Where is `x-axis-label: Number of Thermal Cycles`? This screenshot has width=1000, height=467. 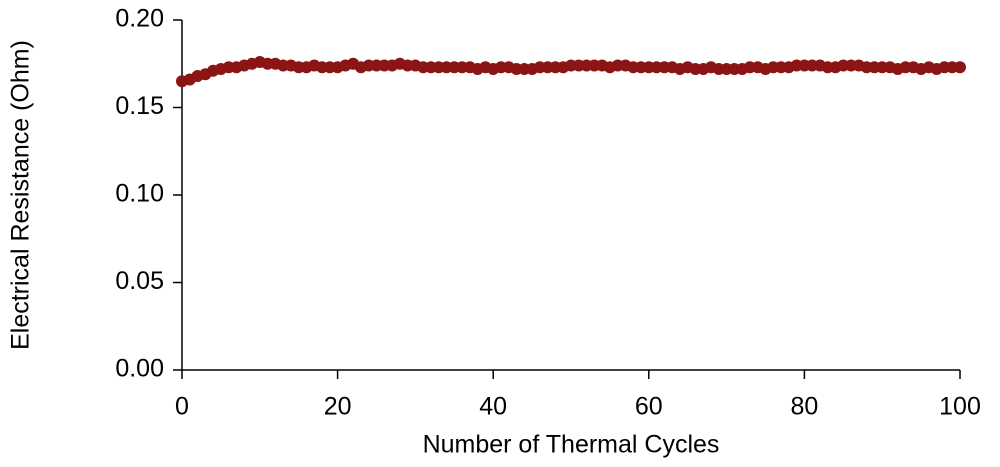 x-axis-label: Number of Thermal Cycles is located at coordinates (571, 445).